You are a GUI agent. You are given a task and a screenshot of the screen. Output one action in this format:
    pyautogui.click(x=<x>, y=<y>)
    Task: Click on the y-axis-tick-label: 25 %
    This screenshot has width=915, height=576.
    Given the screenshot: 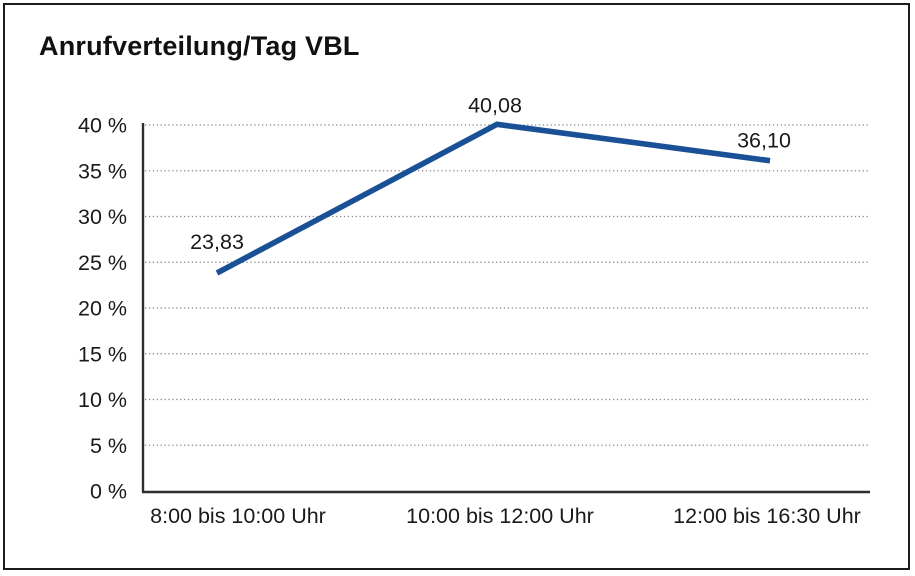 What is the action you would take?
    pyautogui.click(x=102, y=263)
    